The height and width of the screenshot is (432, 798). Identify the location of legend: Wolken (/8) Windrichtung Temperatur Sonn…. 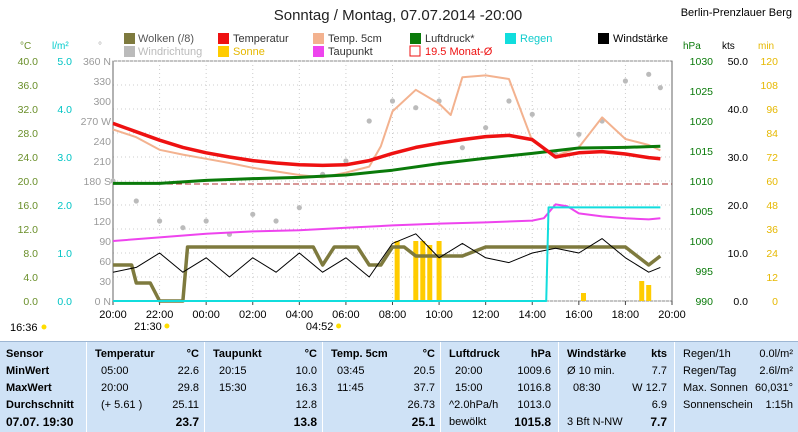
(396, 45).